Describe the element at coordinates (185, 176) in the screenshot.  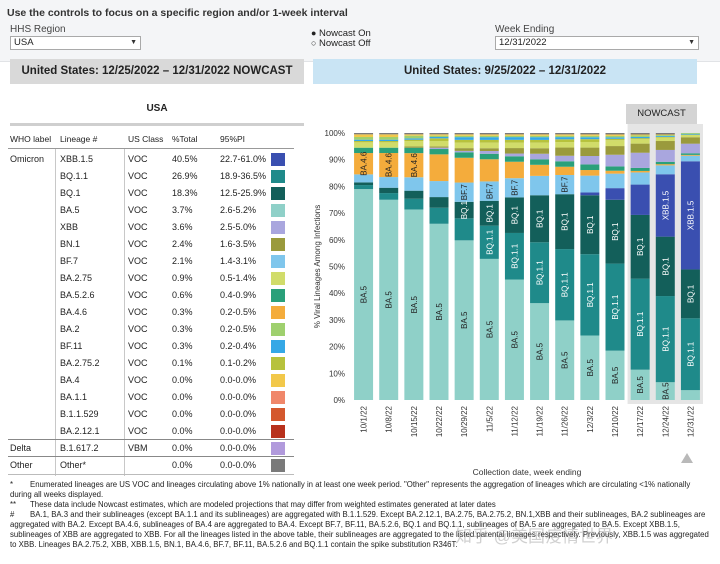
I see `percent-total-cell: 26.9%` at that location.